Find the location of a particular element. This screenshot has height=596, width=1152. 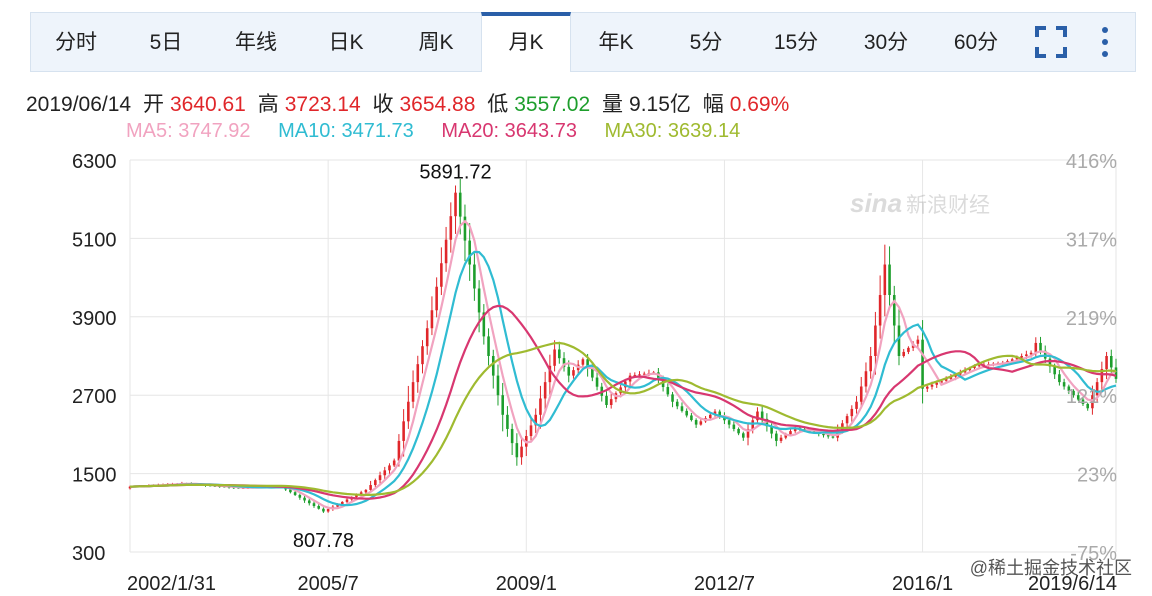

quote-date: 2019/06/14 is located at coordinates (79, 104).